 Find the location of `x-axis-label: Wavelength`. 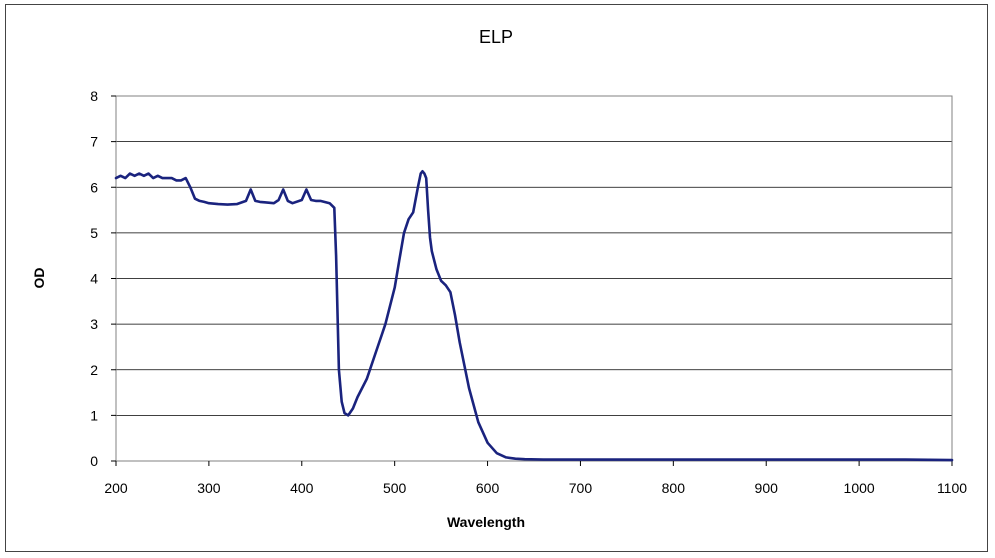

x-axis-label: Wavelength is located at coordinates (486, 522).